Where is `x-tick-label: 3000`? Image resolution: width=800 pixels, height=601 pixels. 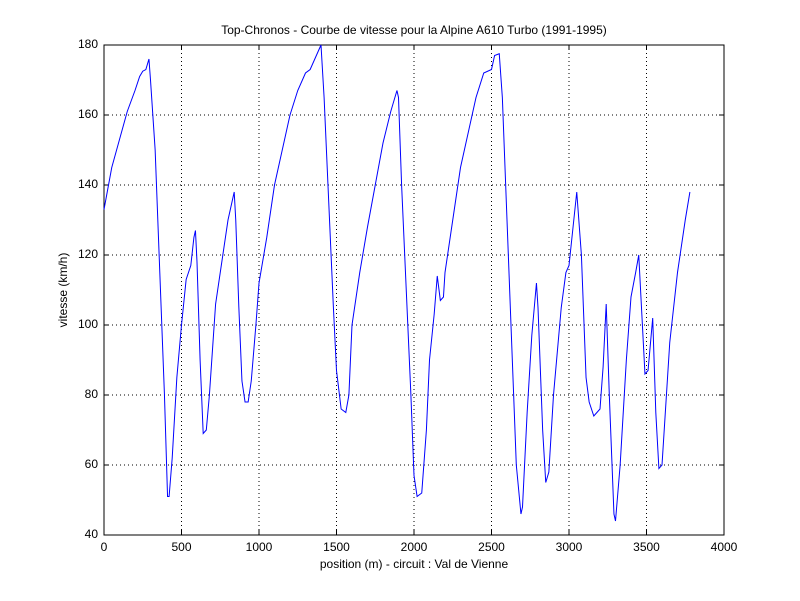
x-tick-label: 3000 is located at coordinates (569, 547).